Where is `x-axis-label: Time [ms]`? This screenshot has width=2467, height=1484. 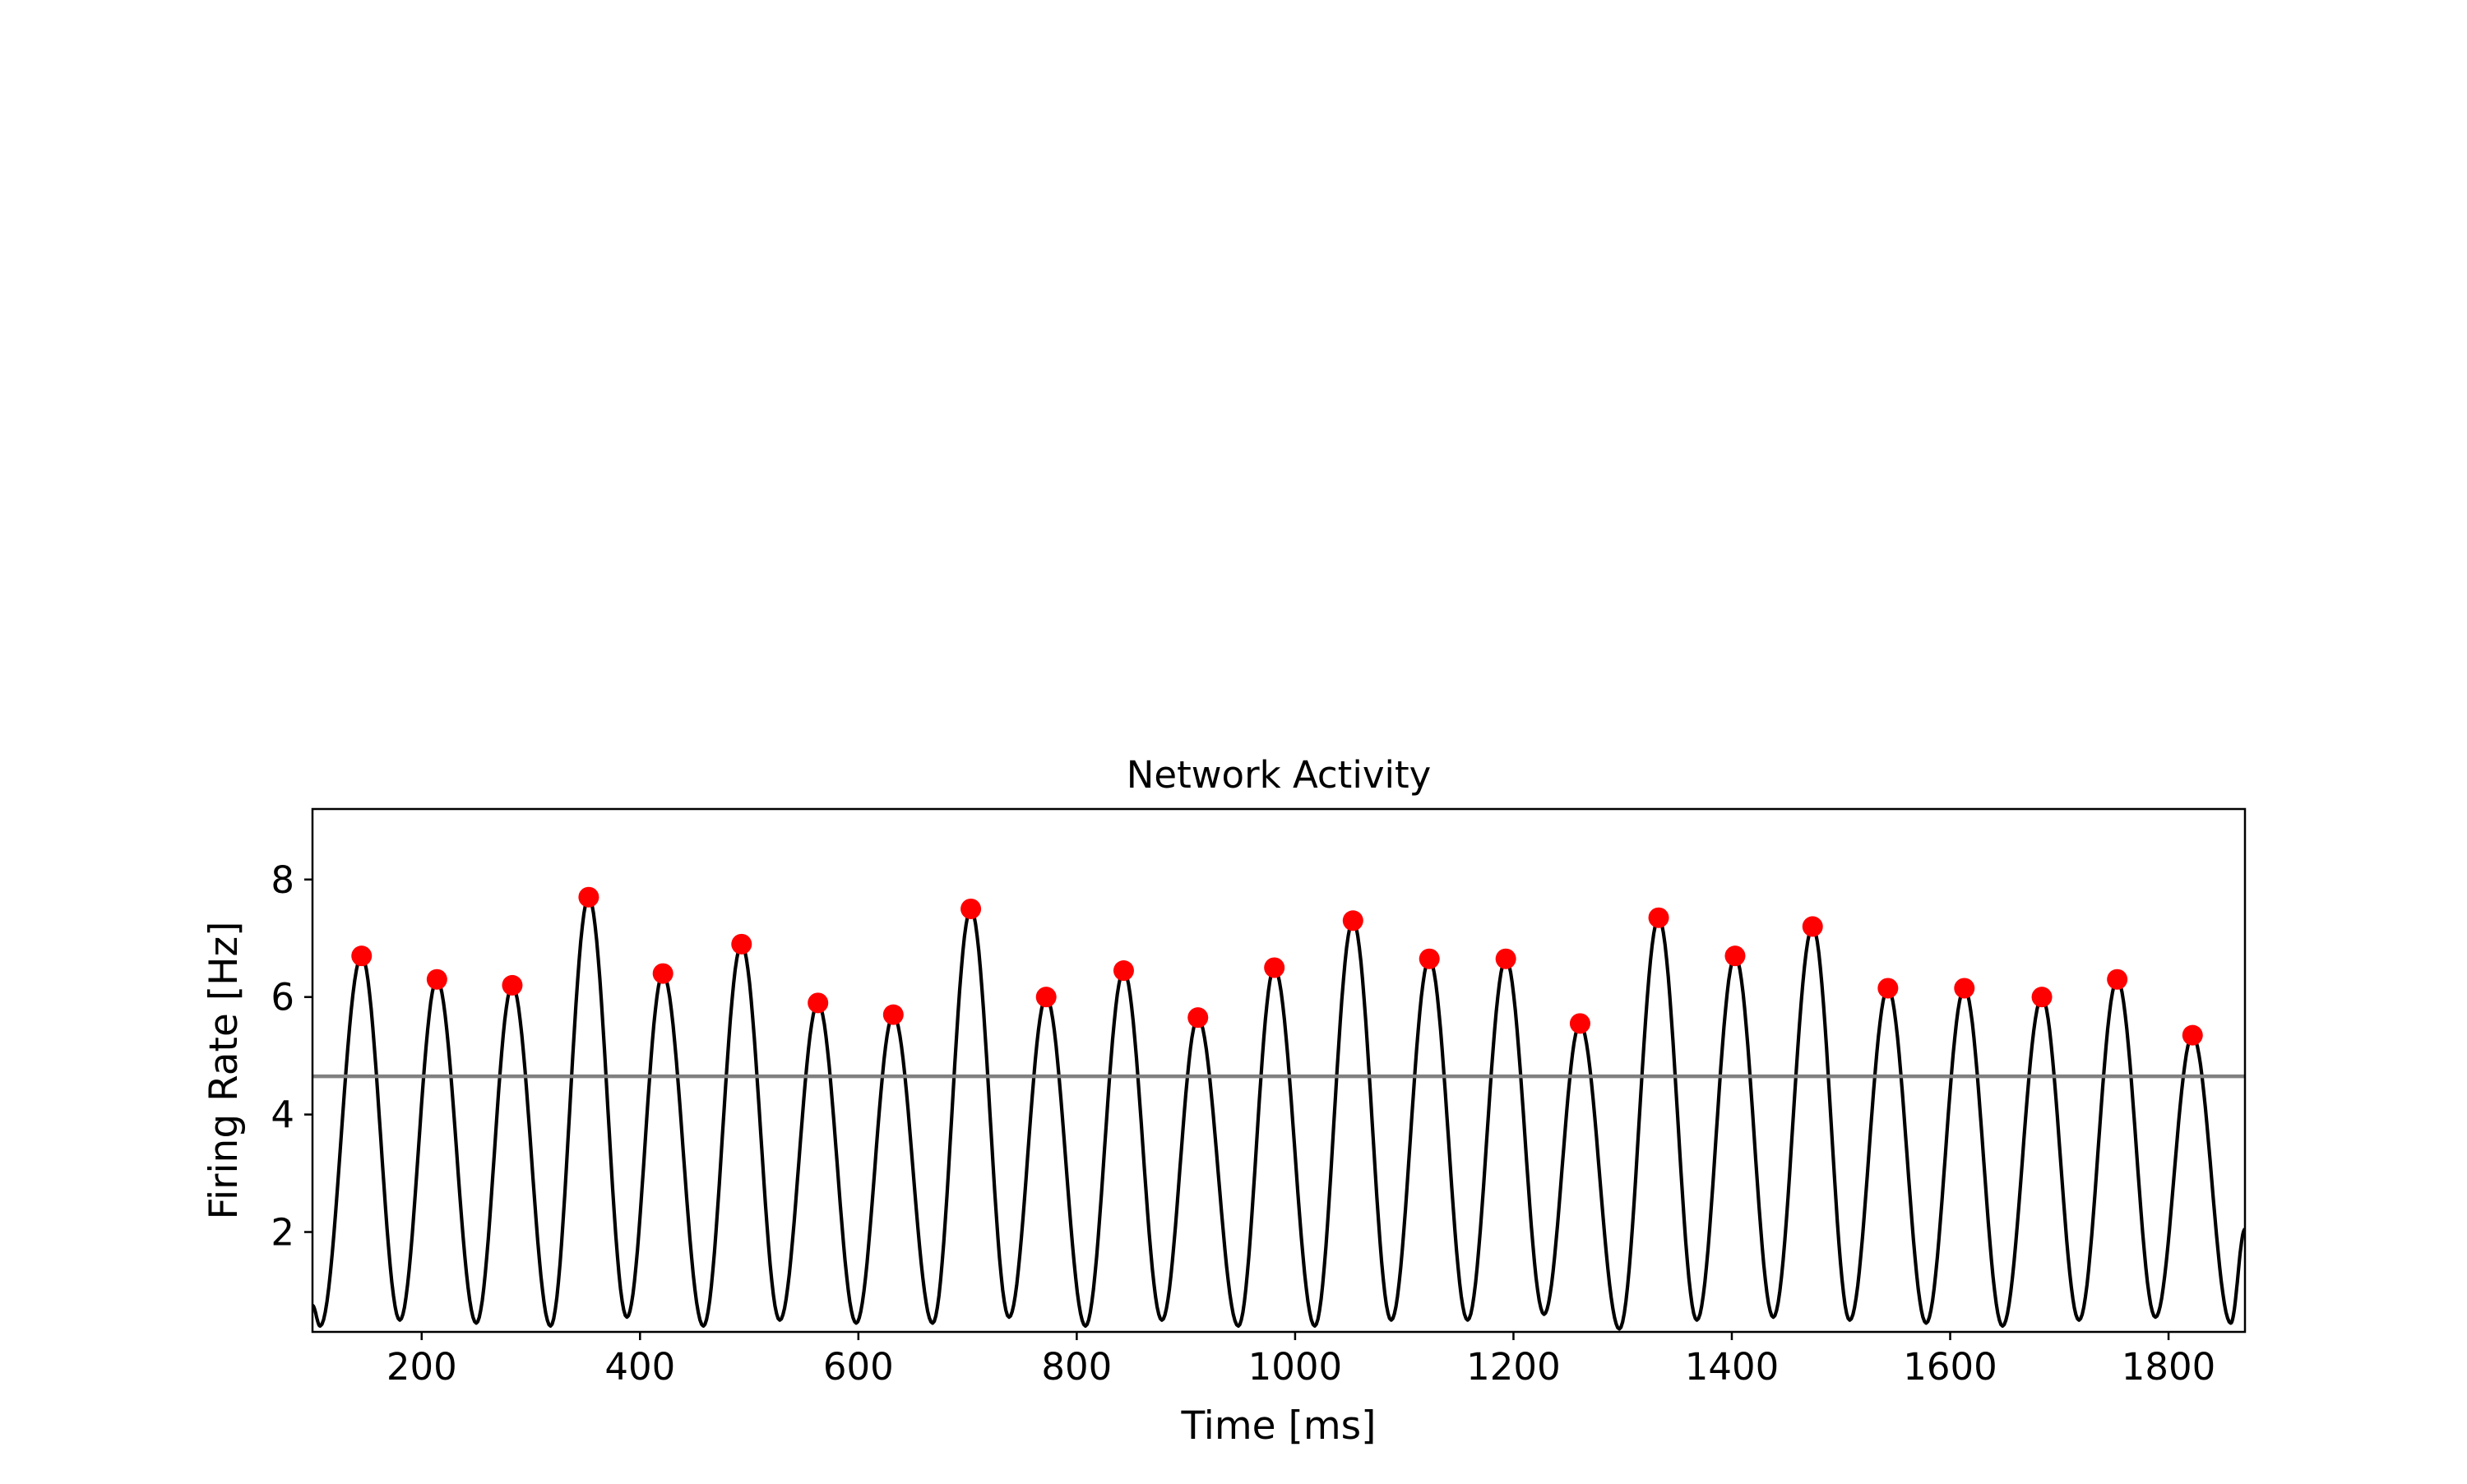 x-axis-label: Time [ms] is located at coordinates (1279, 1426).